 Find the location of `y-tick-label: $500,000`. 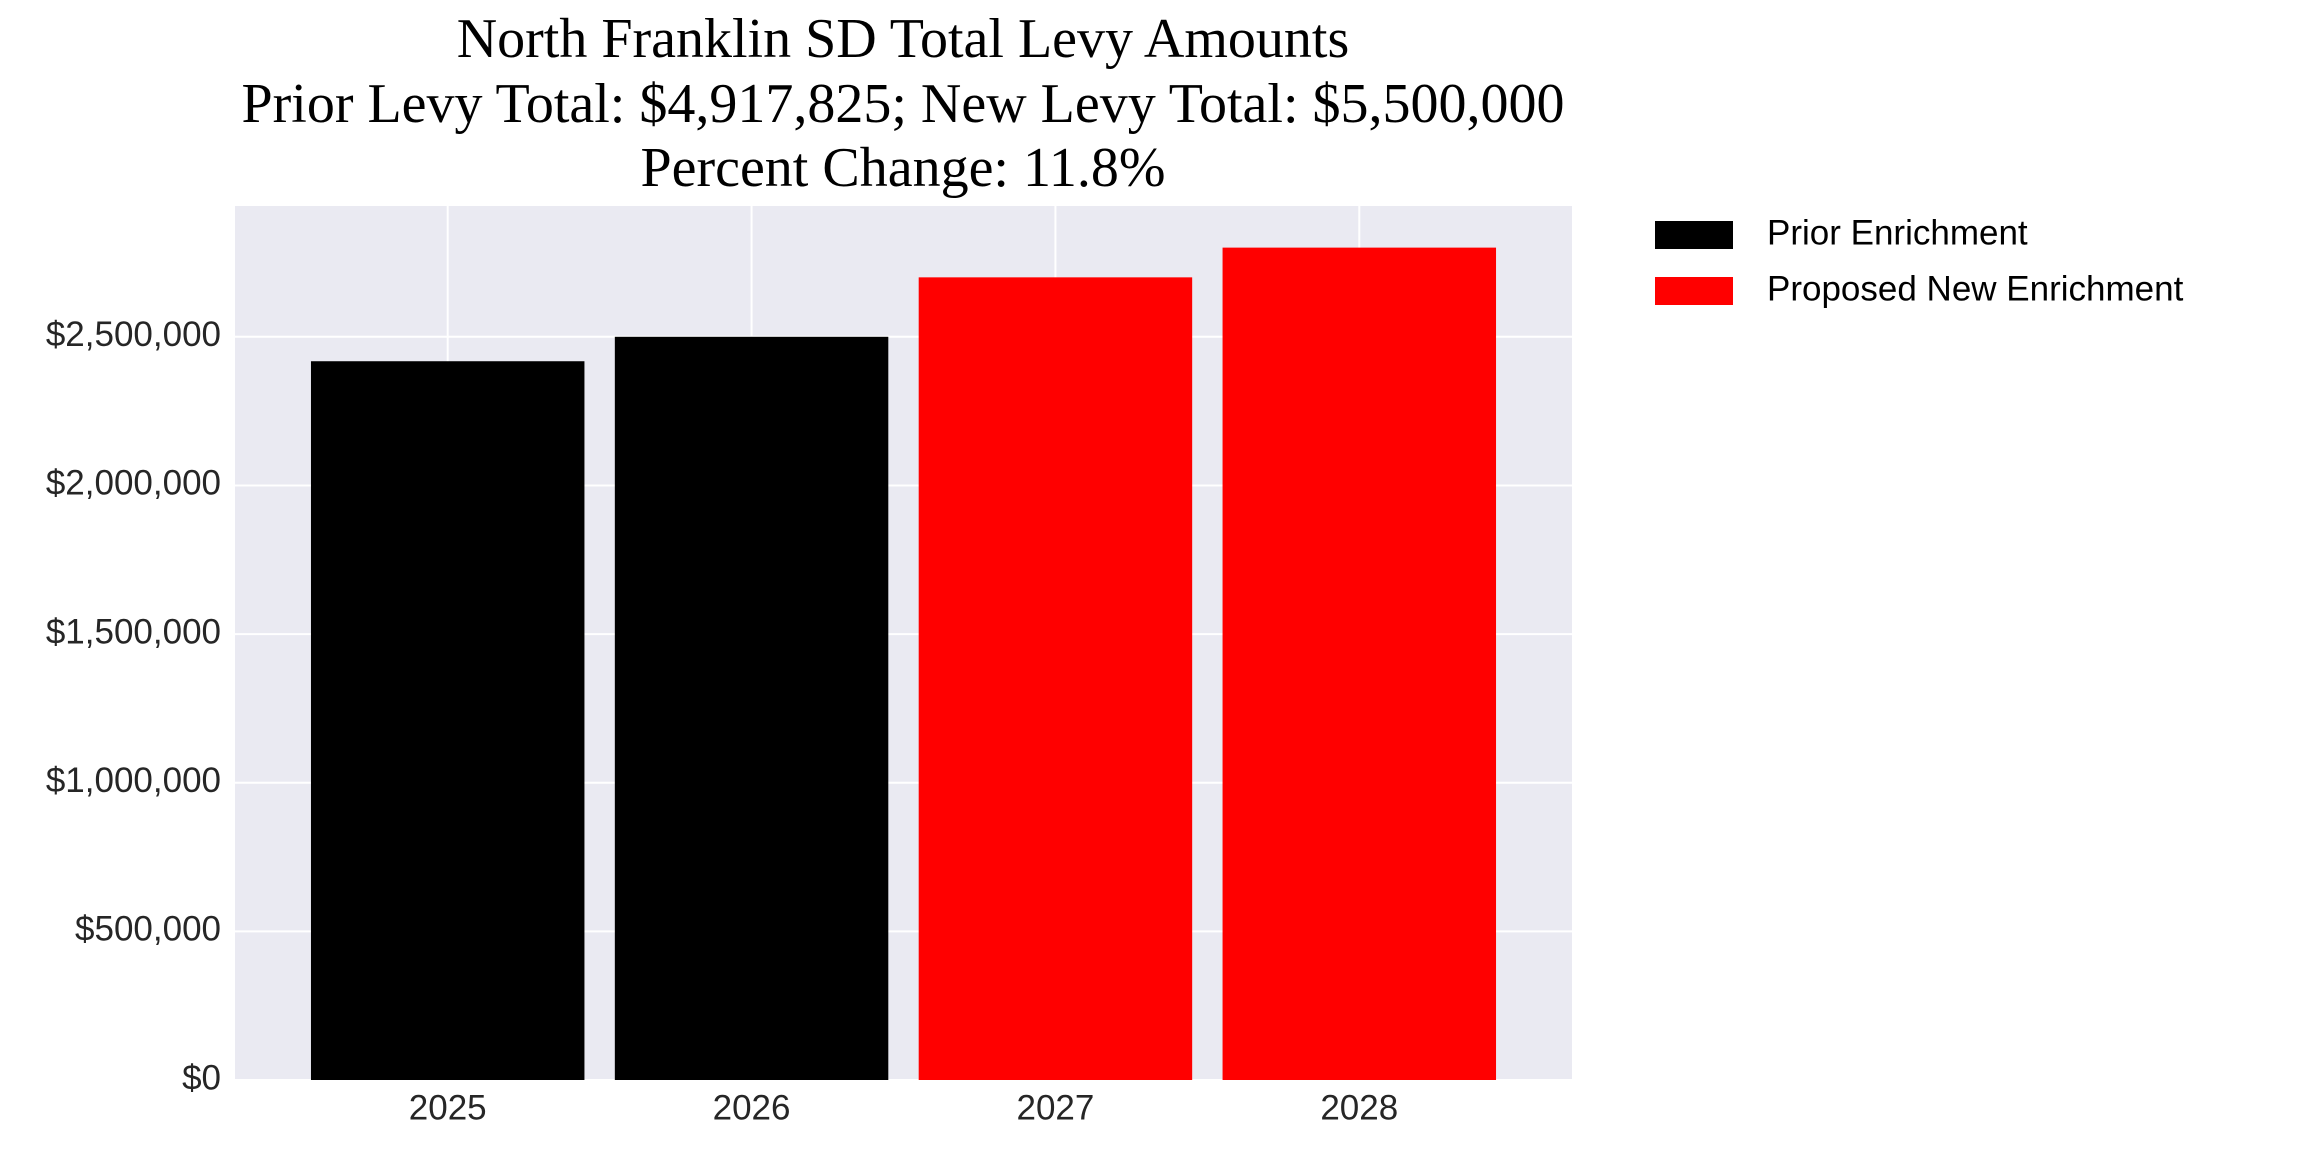

y-tick-label: $500,000 is located at coordinates (148, 929).